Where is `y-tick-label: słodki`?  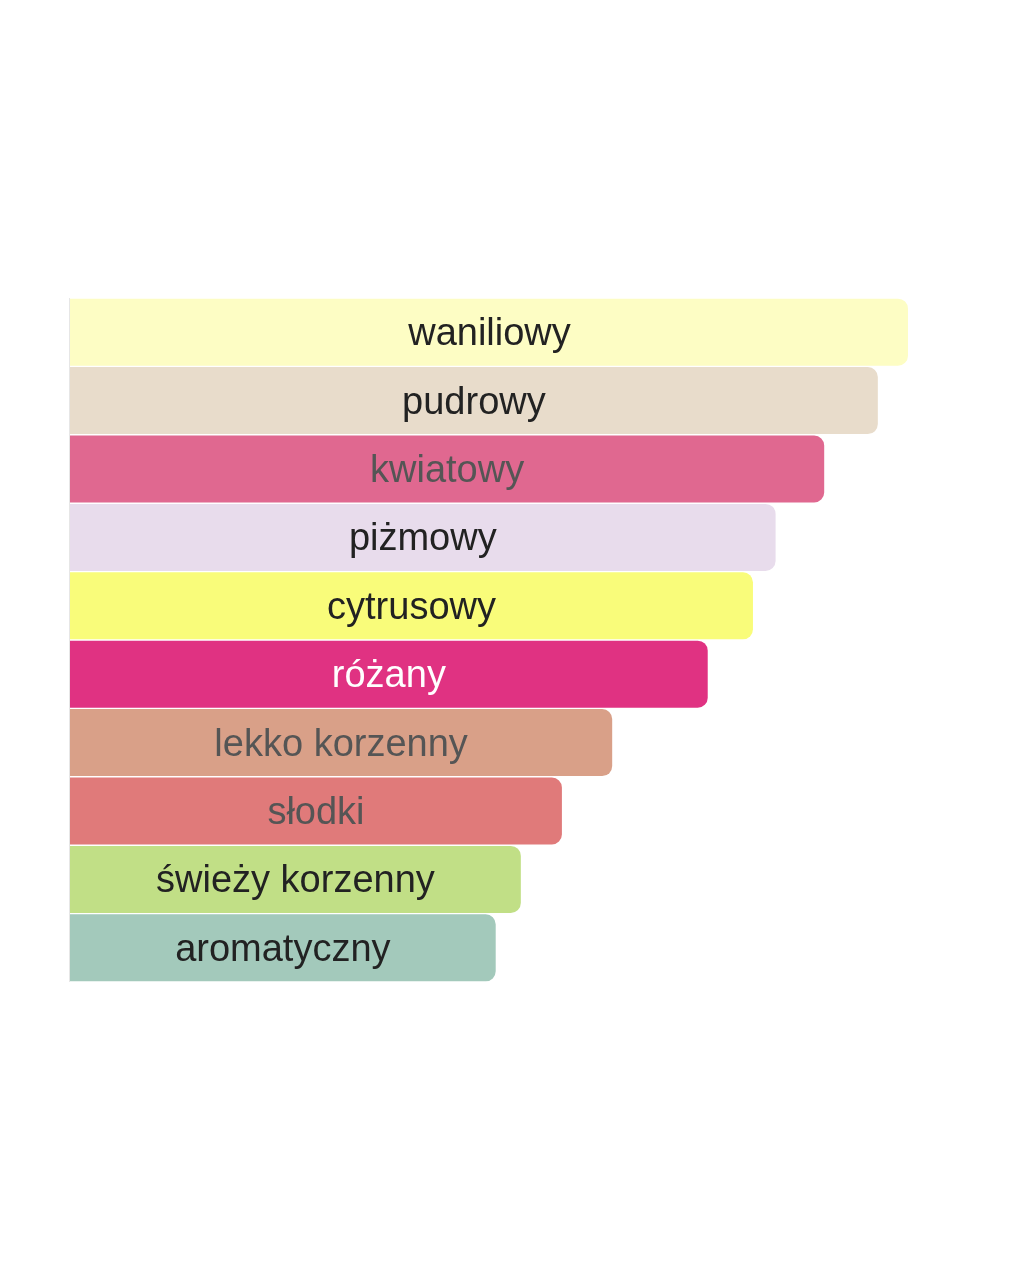
y-tick-label: słodki is located at coordinates (316, 811).